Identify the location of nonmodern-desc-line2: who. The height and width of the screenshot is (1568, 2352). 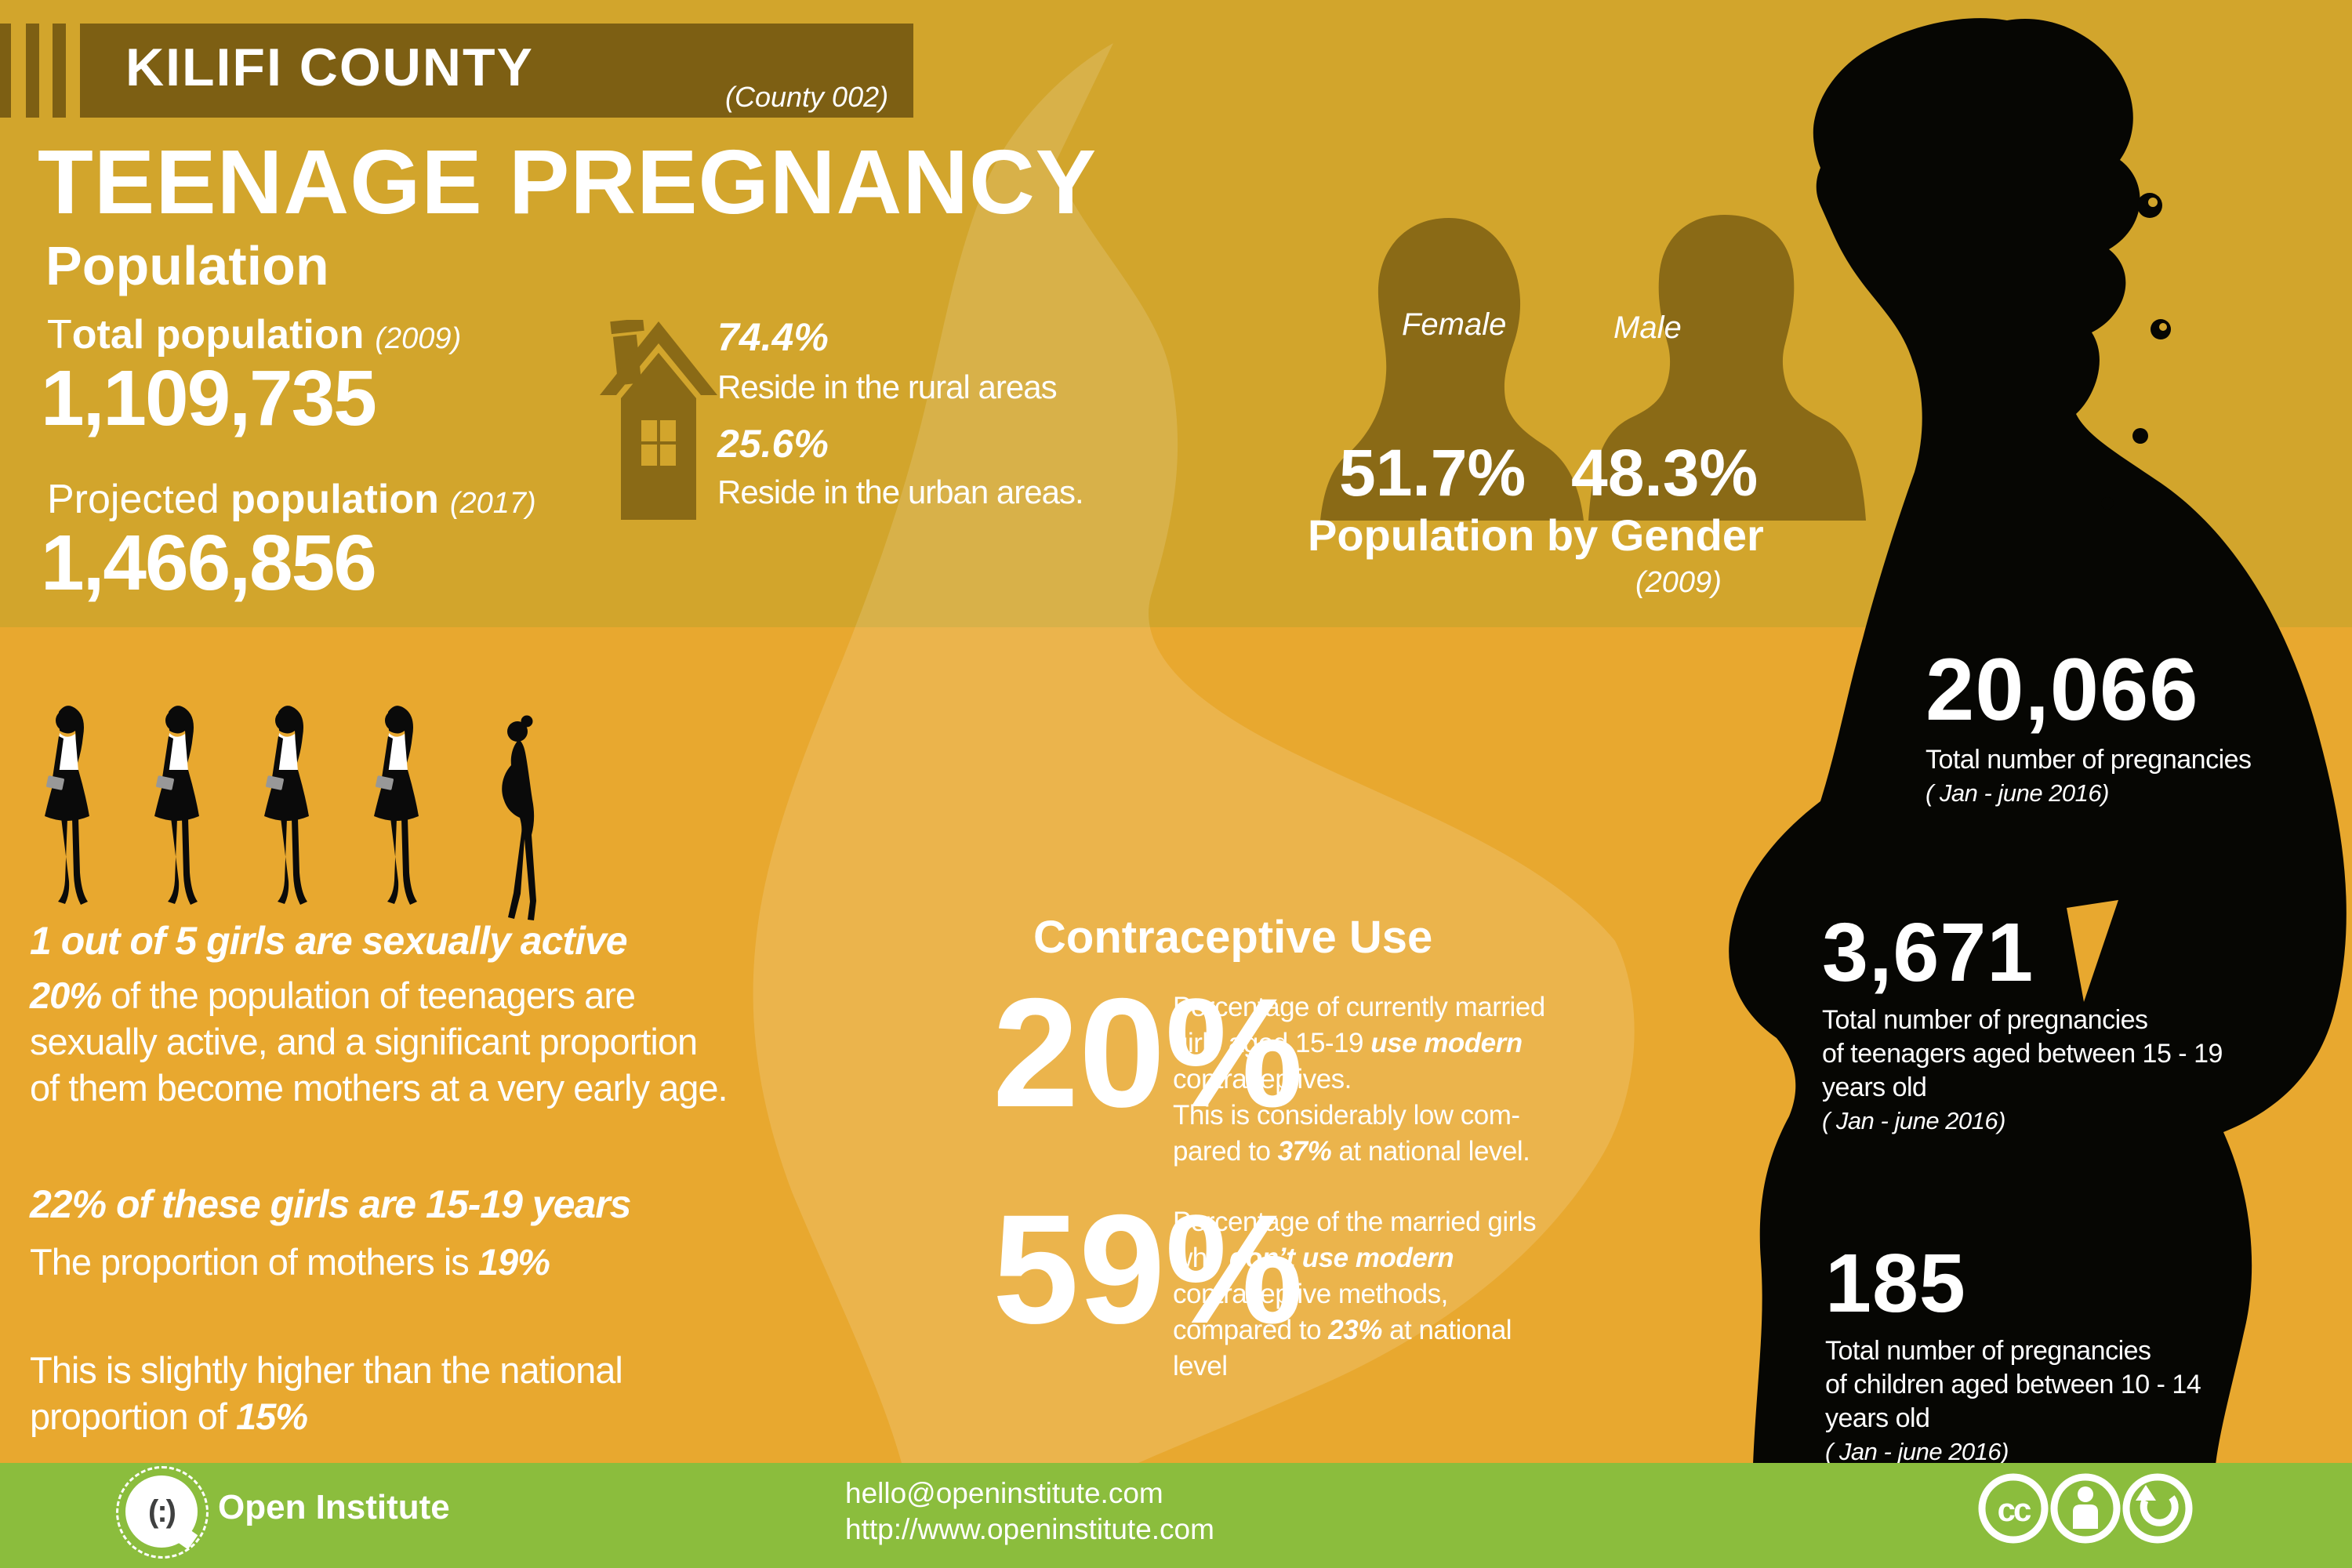
(1201, 1258).